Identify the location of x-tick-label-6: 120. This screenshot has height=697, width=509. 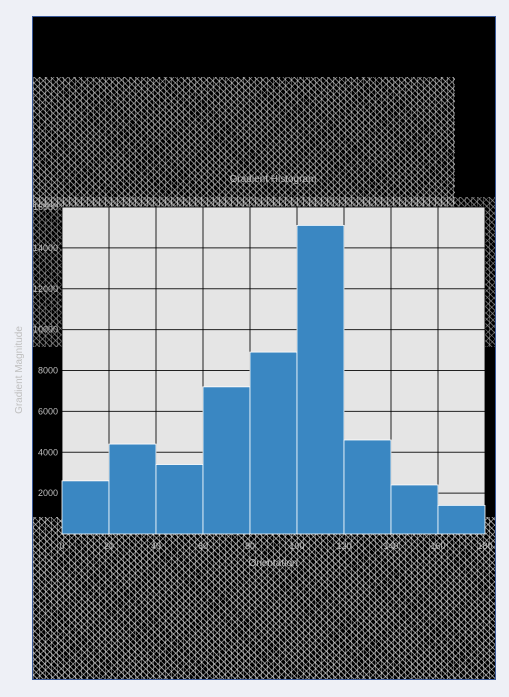
(343, 546).